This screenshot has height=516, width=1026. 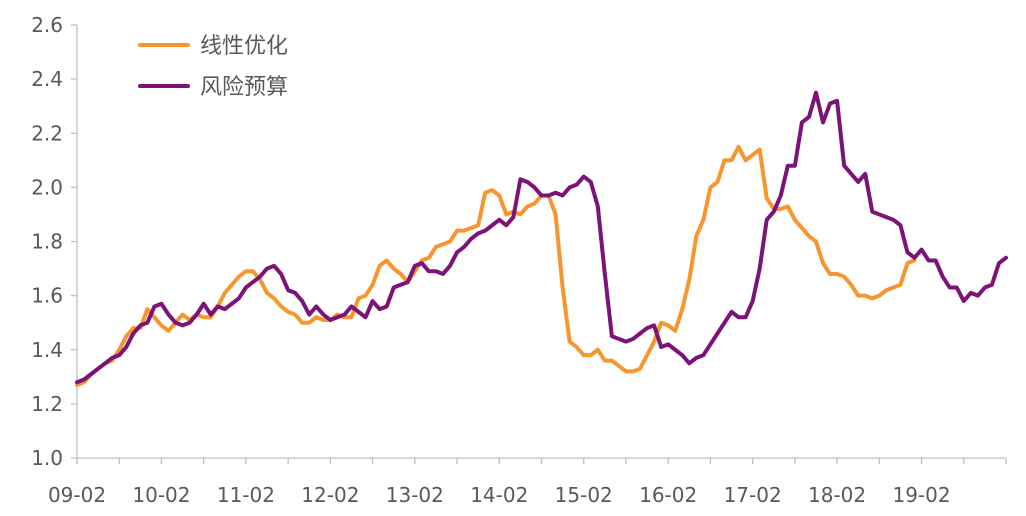 I want to click on x-tick-label: 14-02, so click(x=499, y=495).